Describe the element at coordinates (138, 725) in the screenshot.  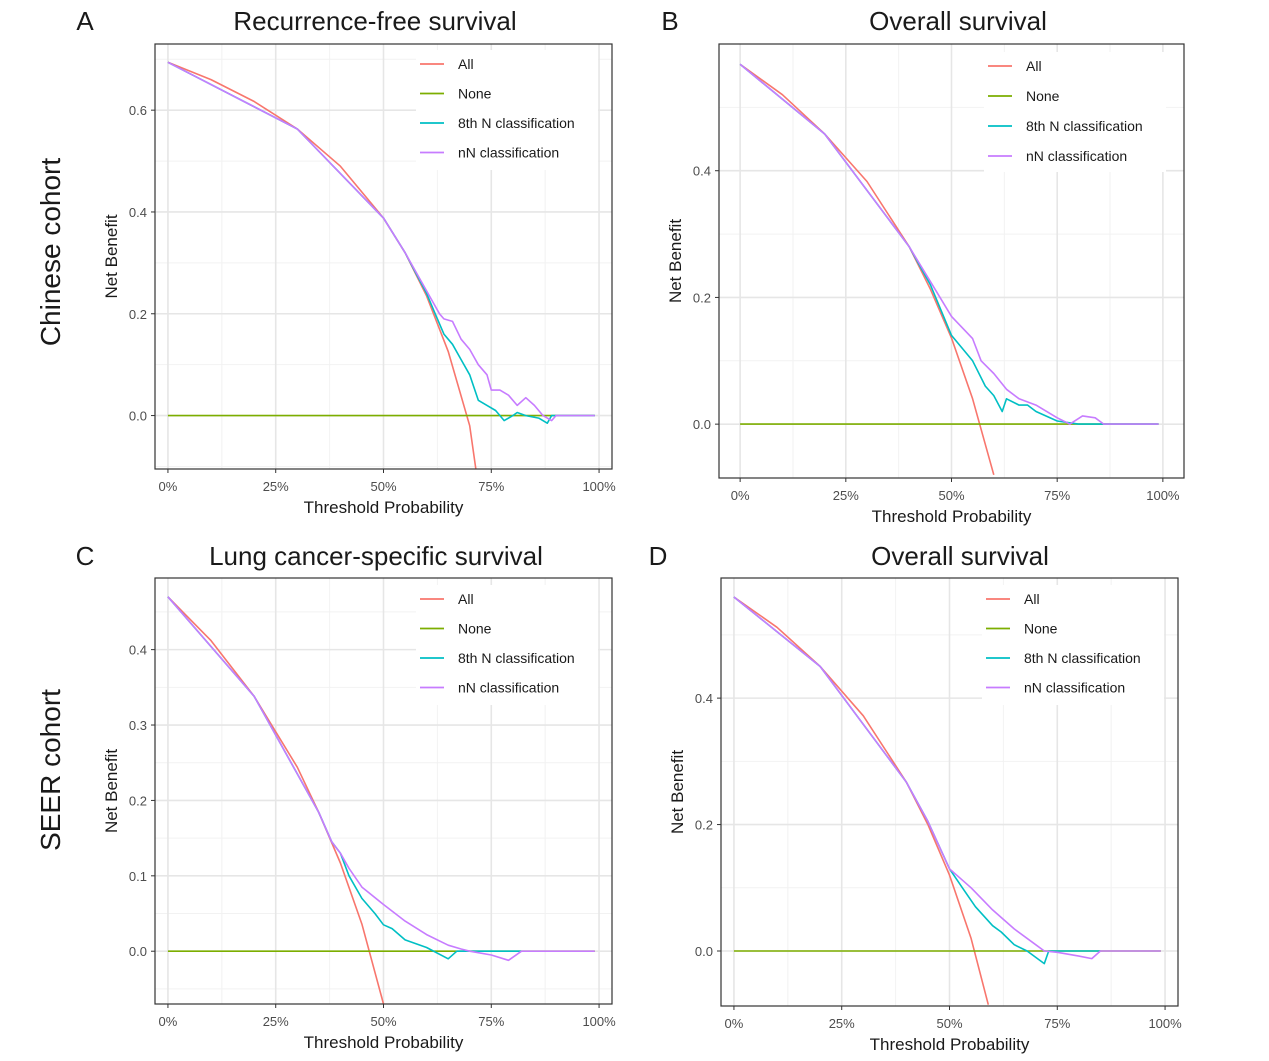
I see `y-tick-label: 0.3` at that location.